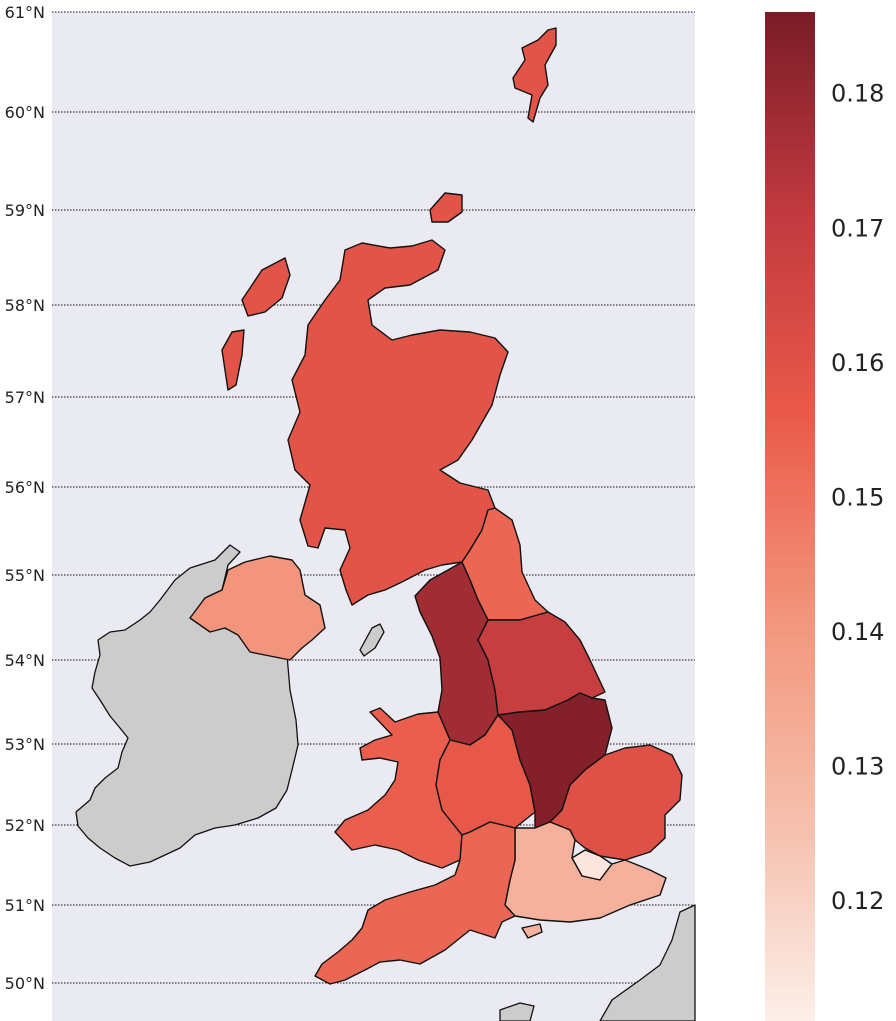  I want to click on latitude-label-59: 59°N, so click(25, 210).